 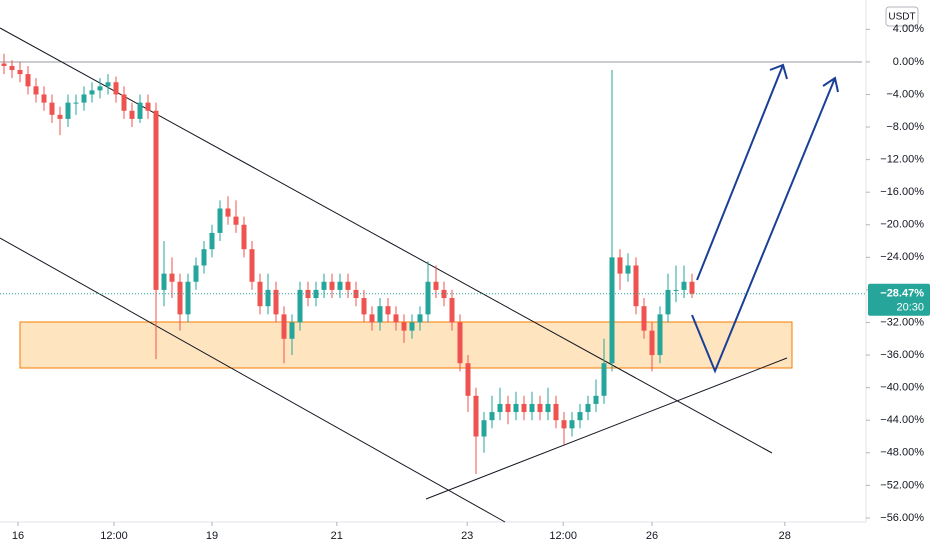 I want to click on y-tick-label: −12.00%, so click(x=902, y=160).